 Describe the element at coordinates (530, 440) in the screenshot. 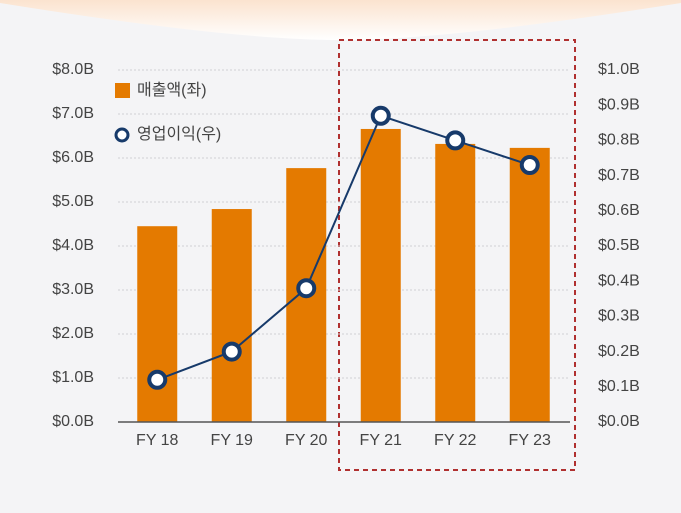

I see `x-tick-label: FY 23` at that location.